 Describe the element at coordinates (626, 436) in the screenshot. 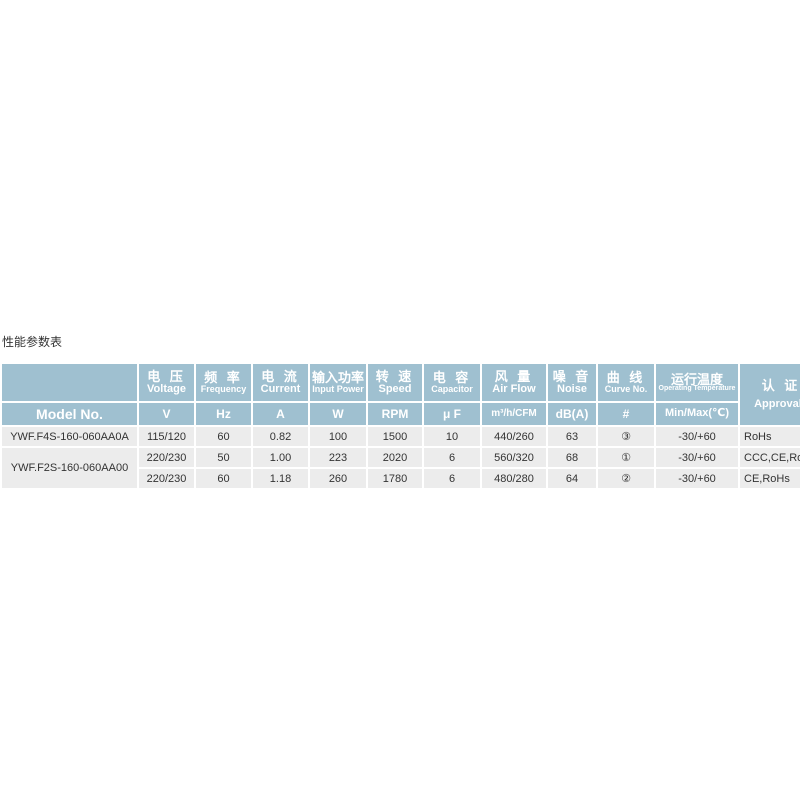

I see `cell: ③` at that location.